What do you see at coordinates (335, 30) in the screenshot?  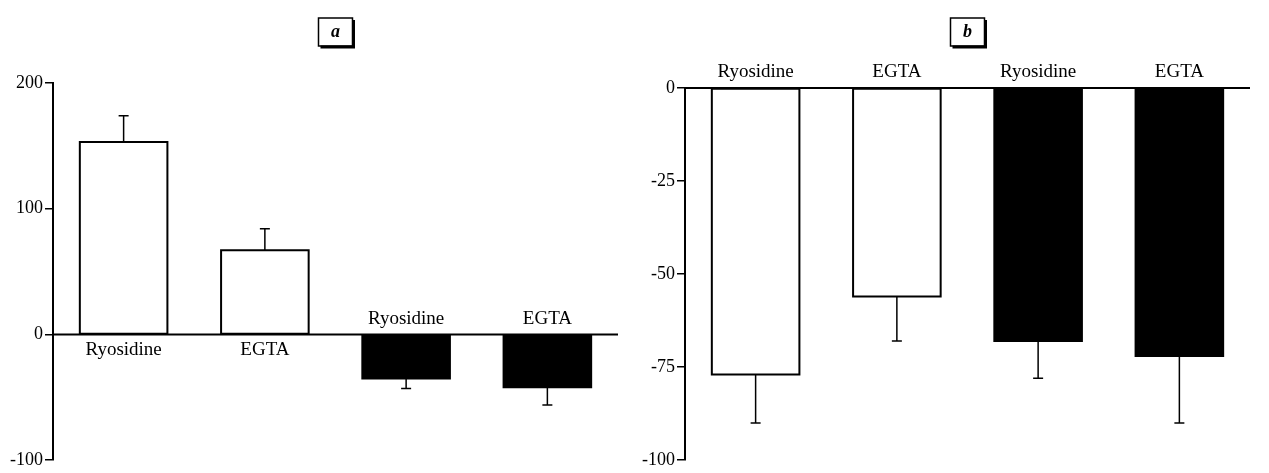 I see `chart-title: a` at bounding box center [335, 30].